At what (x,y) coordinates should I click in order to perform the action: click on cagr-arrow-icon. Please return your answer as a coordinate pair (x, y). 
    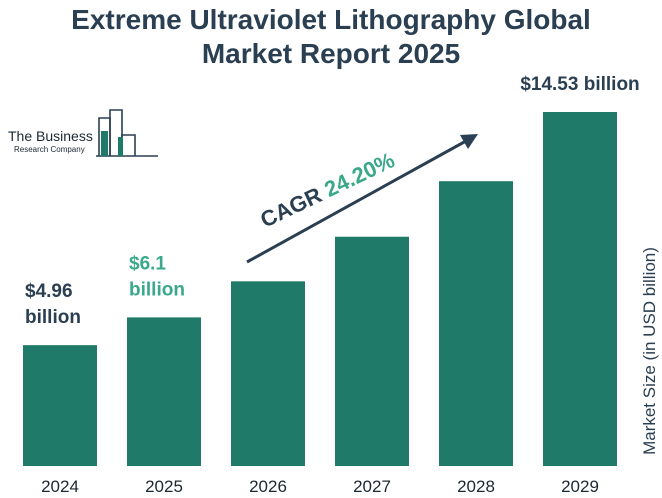
    Looking at the image, I should click on (362, 199).